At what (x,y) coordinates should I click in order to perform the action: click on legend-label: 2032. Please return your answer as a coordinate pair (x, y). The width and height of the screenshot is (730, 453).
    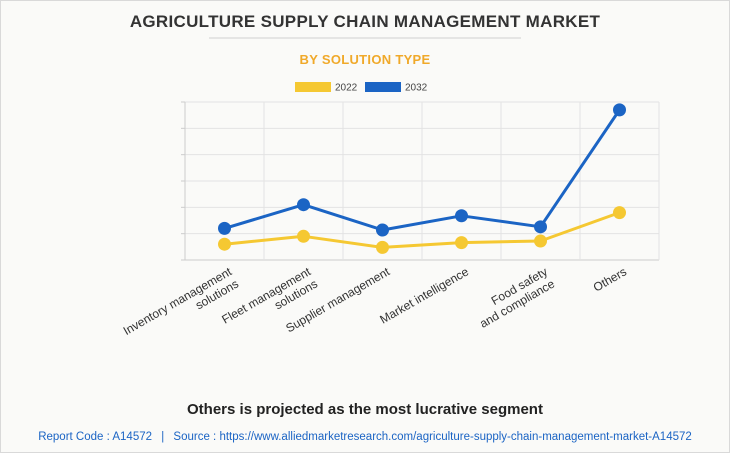
    Looking at the image, I should click on (416, 88).